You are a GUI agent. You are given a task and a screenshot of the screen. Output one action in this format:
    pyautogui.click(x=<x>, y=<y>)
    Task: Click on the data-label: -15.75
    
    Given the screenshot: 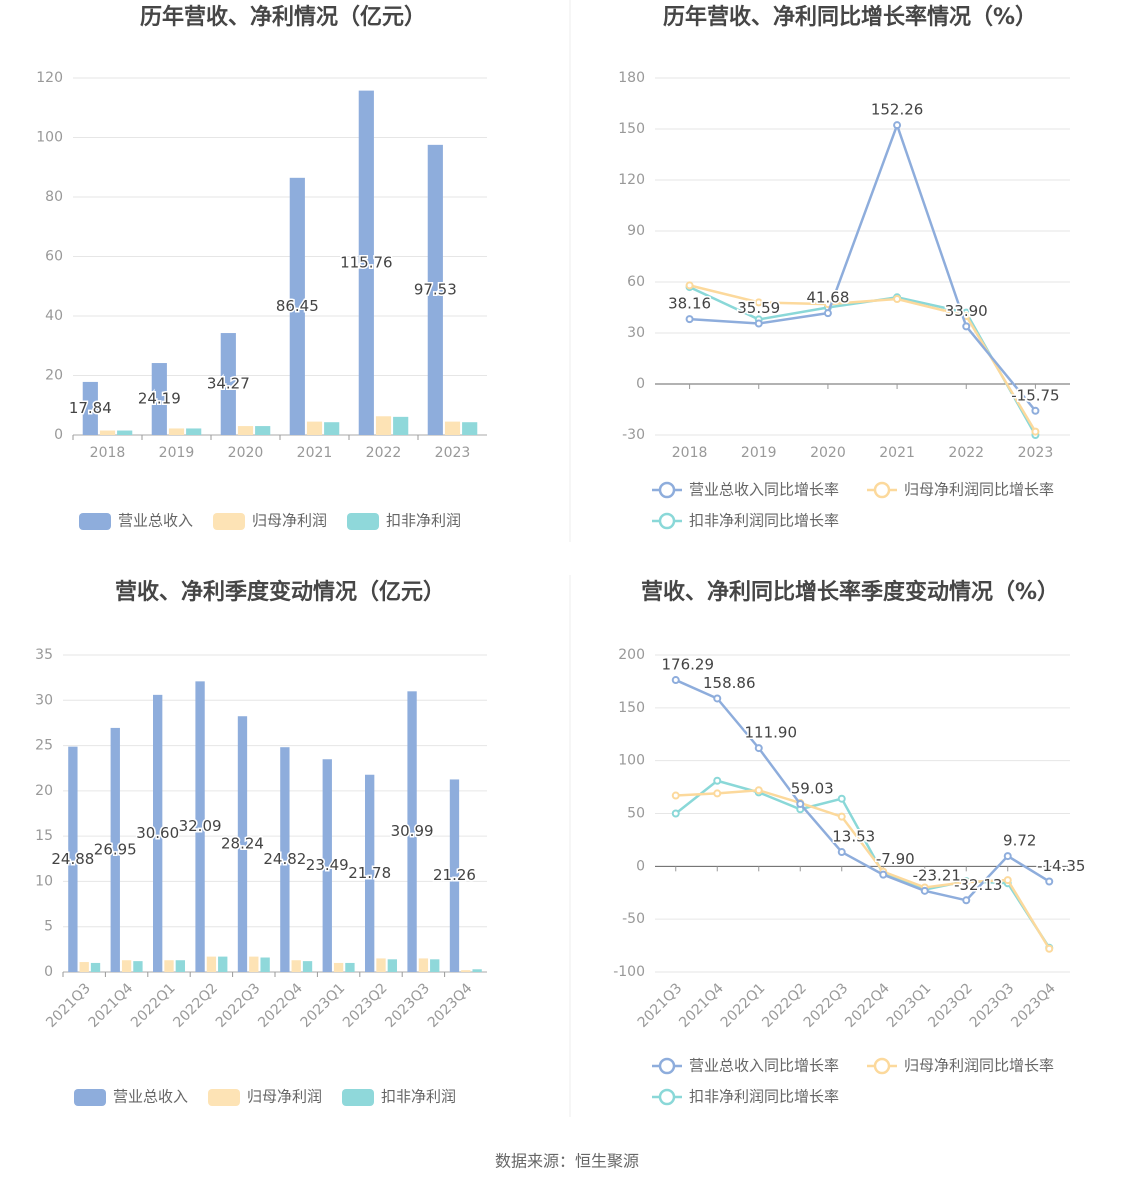 What is the action you would take?
    pyautogui.click(x=1035, y=395)
    